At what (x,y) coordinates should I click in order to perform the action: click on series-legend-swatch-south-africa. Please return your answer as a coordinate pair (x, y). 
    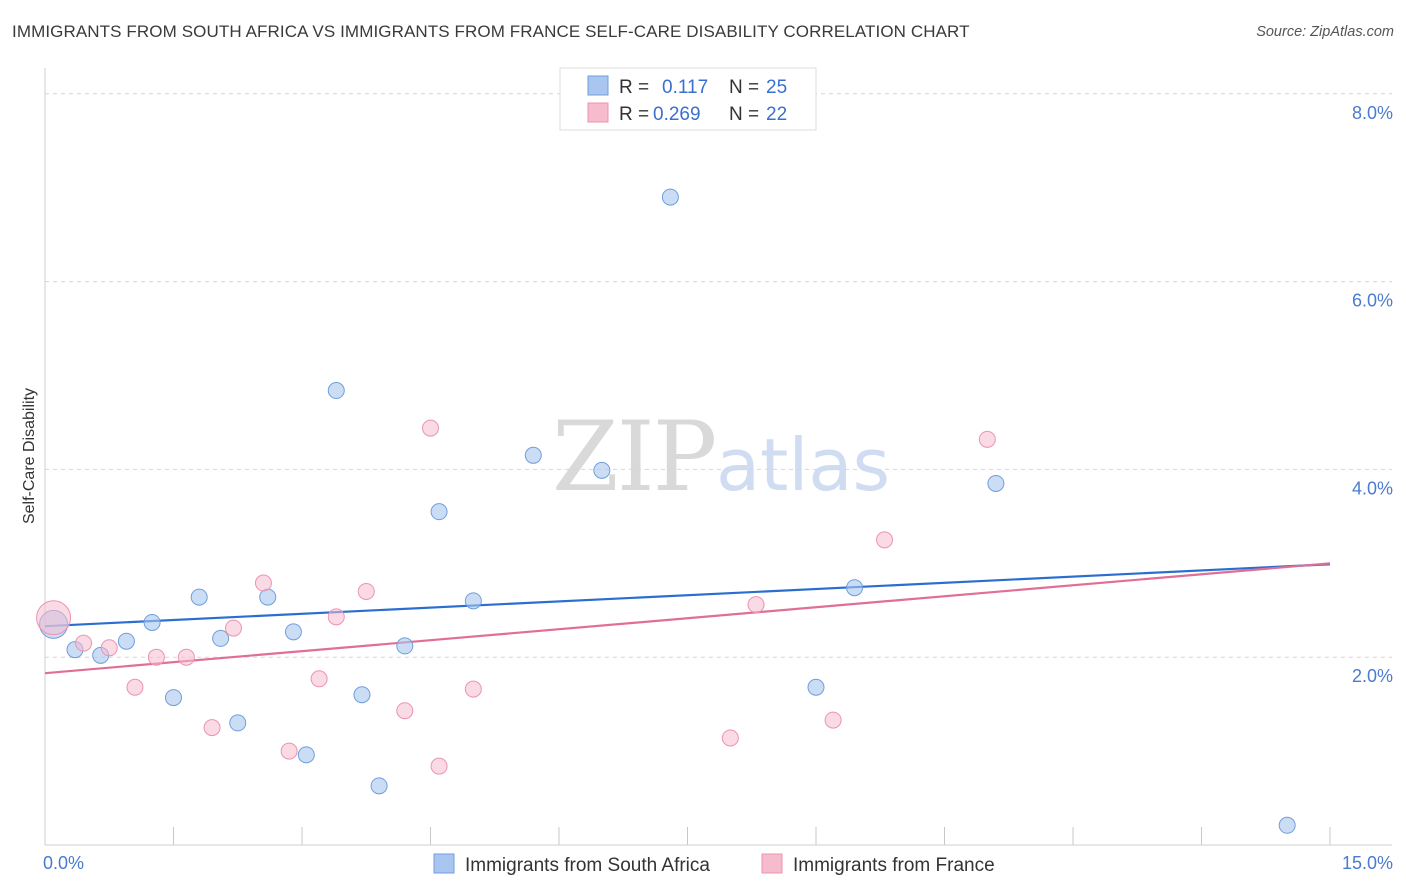
    Looking at the image, I should click on (444, 863).